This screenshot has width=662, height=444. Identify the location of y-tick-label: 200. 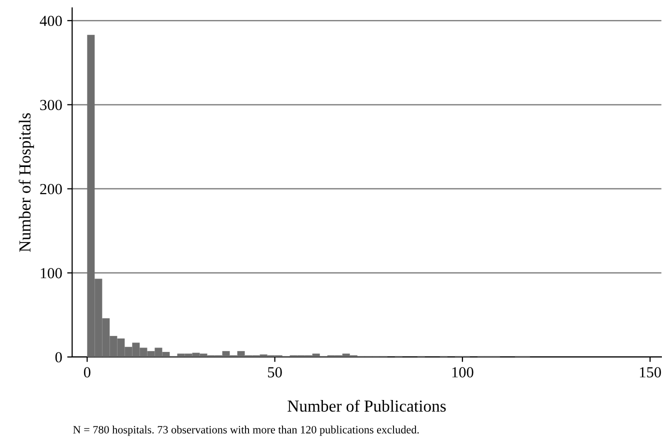
(51, 189).